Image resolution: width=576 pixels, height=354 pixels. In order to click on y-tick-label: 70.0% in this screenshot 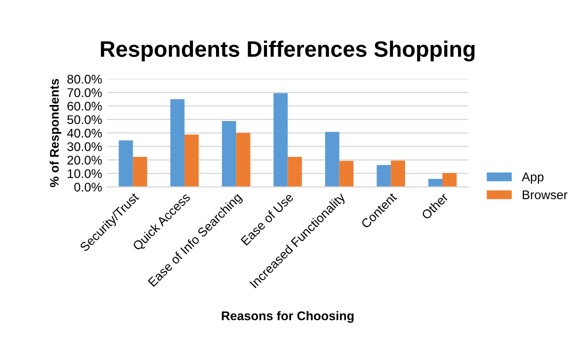, I will do `click(84, 93)`.